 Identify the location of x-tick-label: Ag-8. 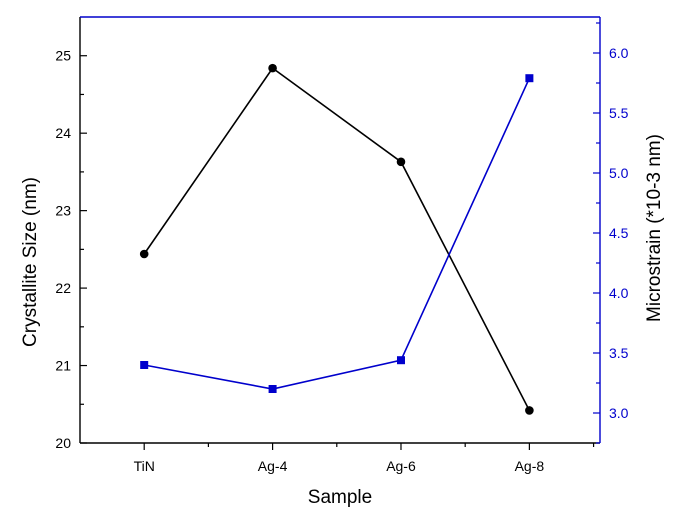
(530, 466).